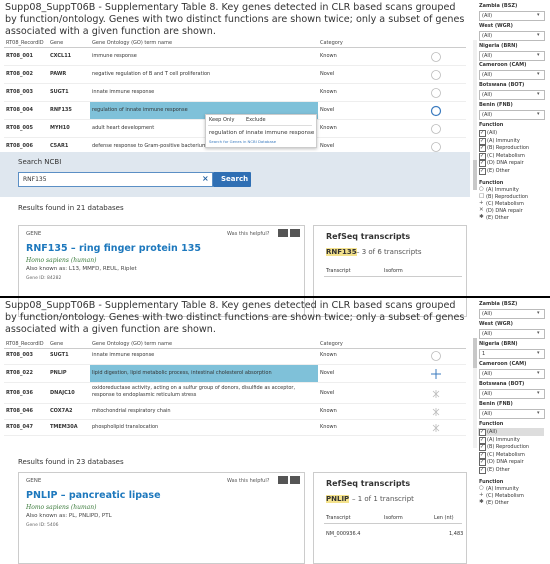 Image resolution: width=550 pixels, height=564 pixels. I want to click on table-cell: mitochondrial respiratory chain, so click(131, 411).